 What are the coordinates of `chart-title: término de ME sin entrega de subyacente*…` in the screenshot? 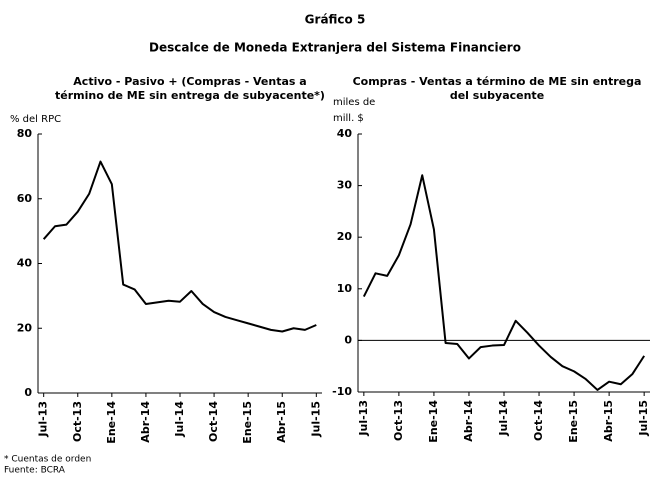 It's located at (190, 95).